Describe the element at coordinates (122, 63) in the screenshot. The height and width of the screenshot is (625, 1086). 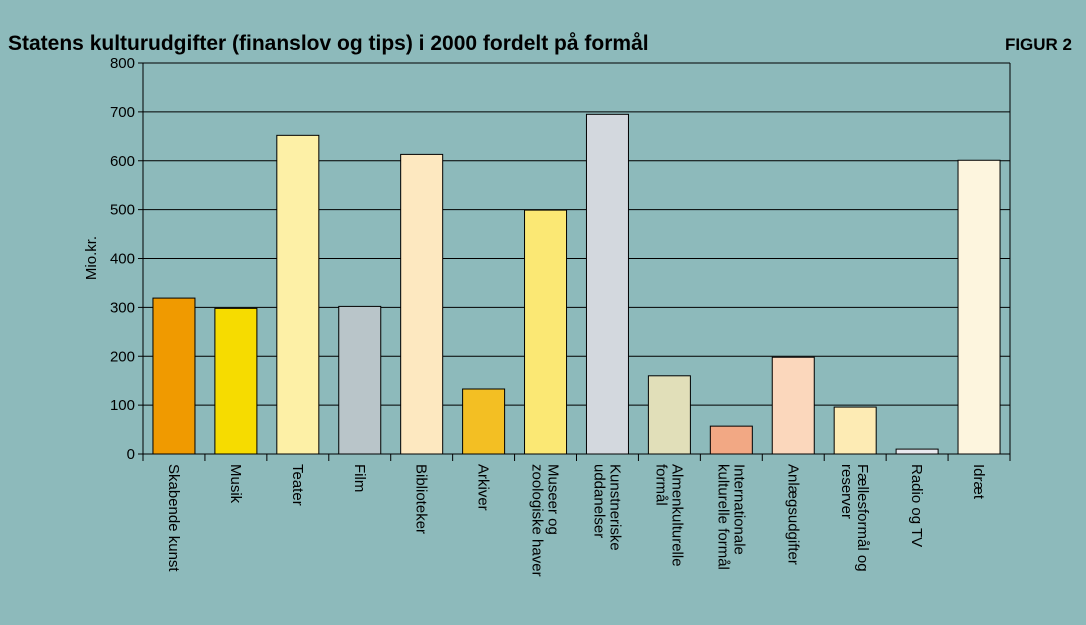
I see `y-tick-label: 800` at that location.